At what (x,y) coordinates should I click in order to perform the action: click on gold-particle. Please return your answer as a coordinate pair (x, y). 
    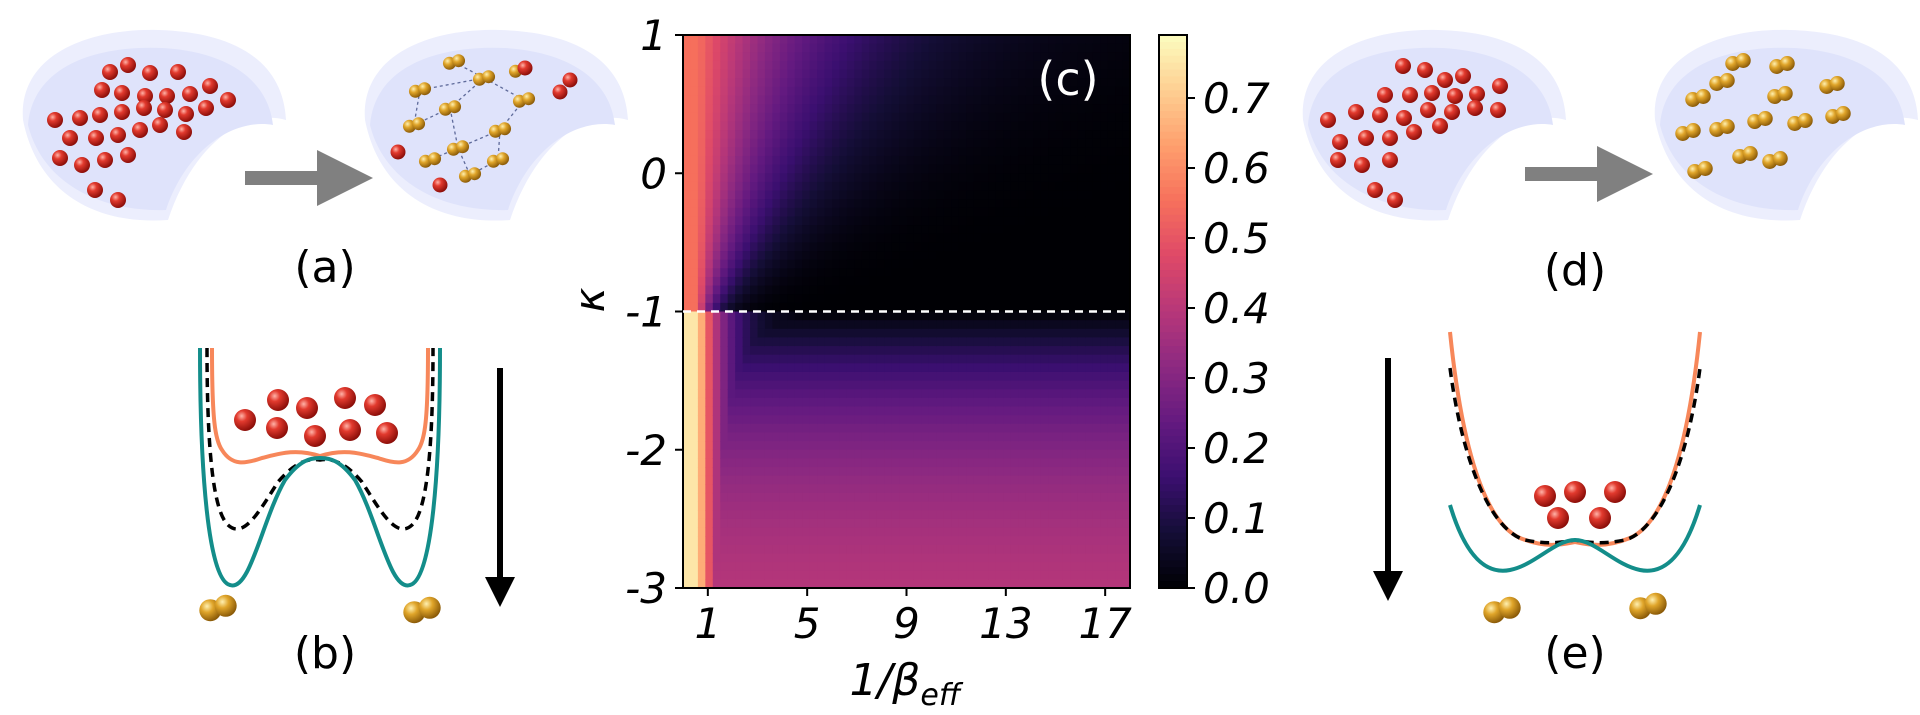
    Looking at the image, I should click on (1703, 96).